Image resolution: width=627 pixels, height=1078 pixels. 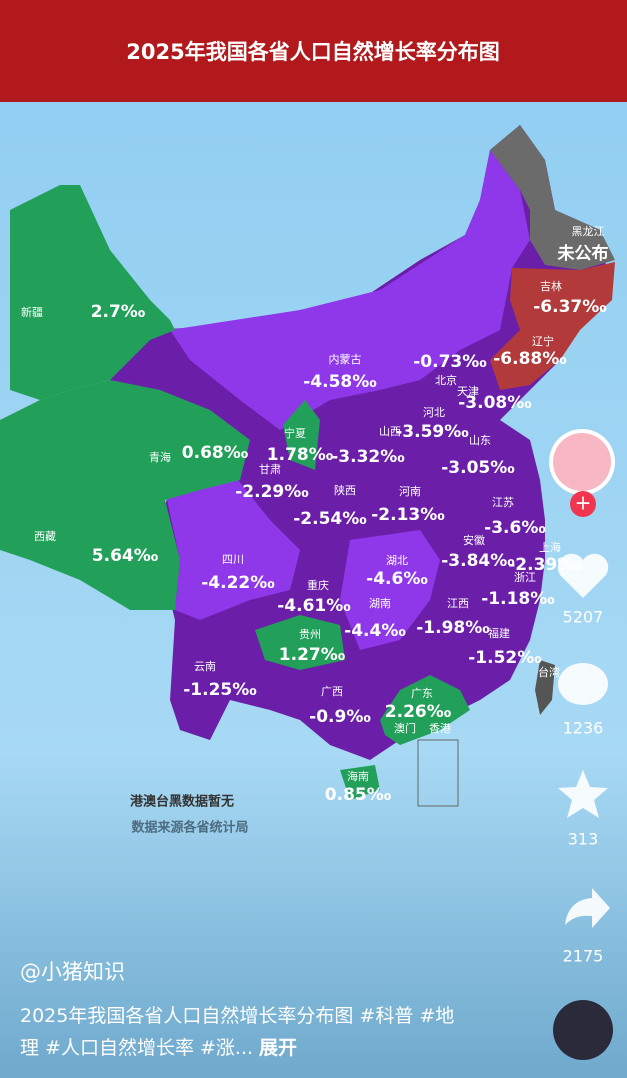 I want to click on region-value: 未公布, so click(x=583, y=253).